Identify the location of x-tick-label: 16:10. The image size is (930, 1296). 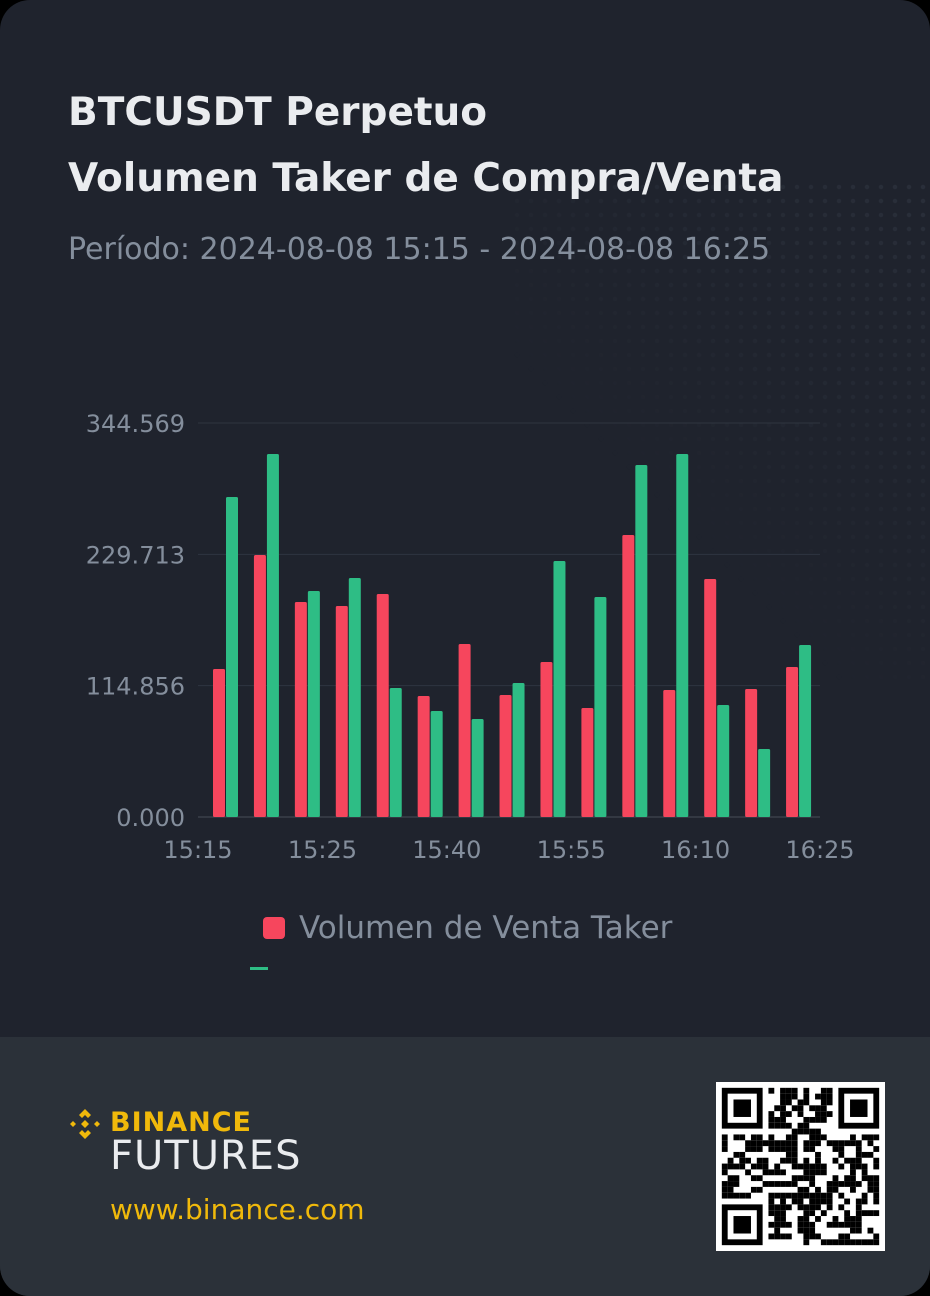
(695, 850).